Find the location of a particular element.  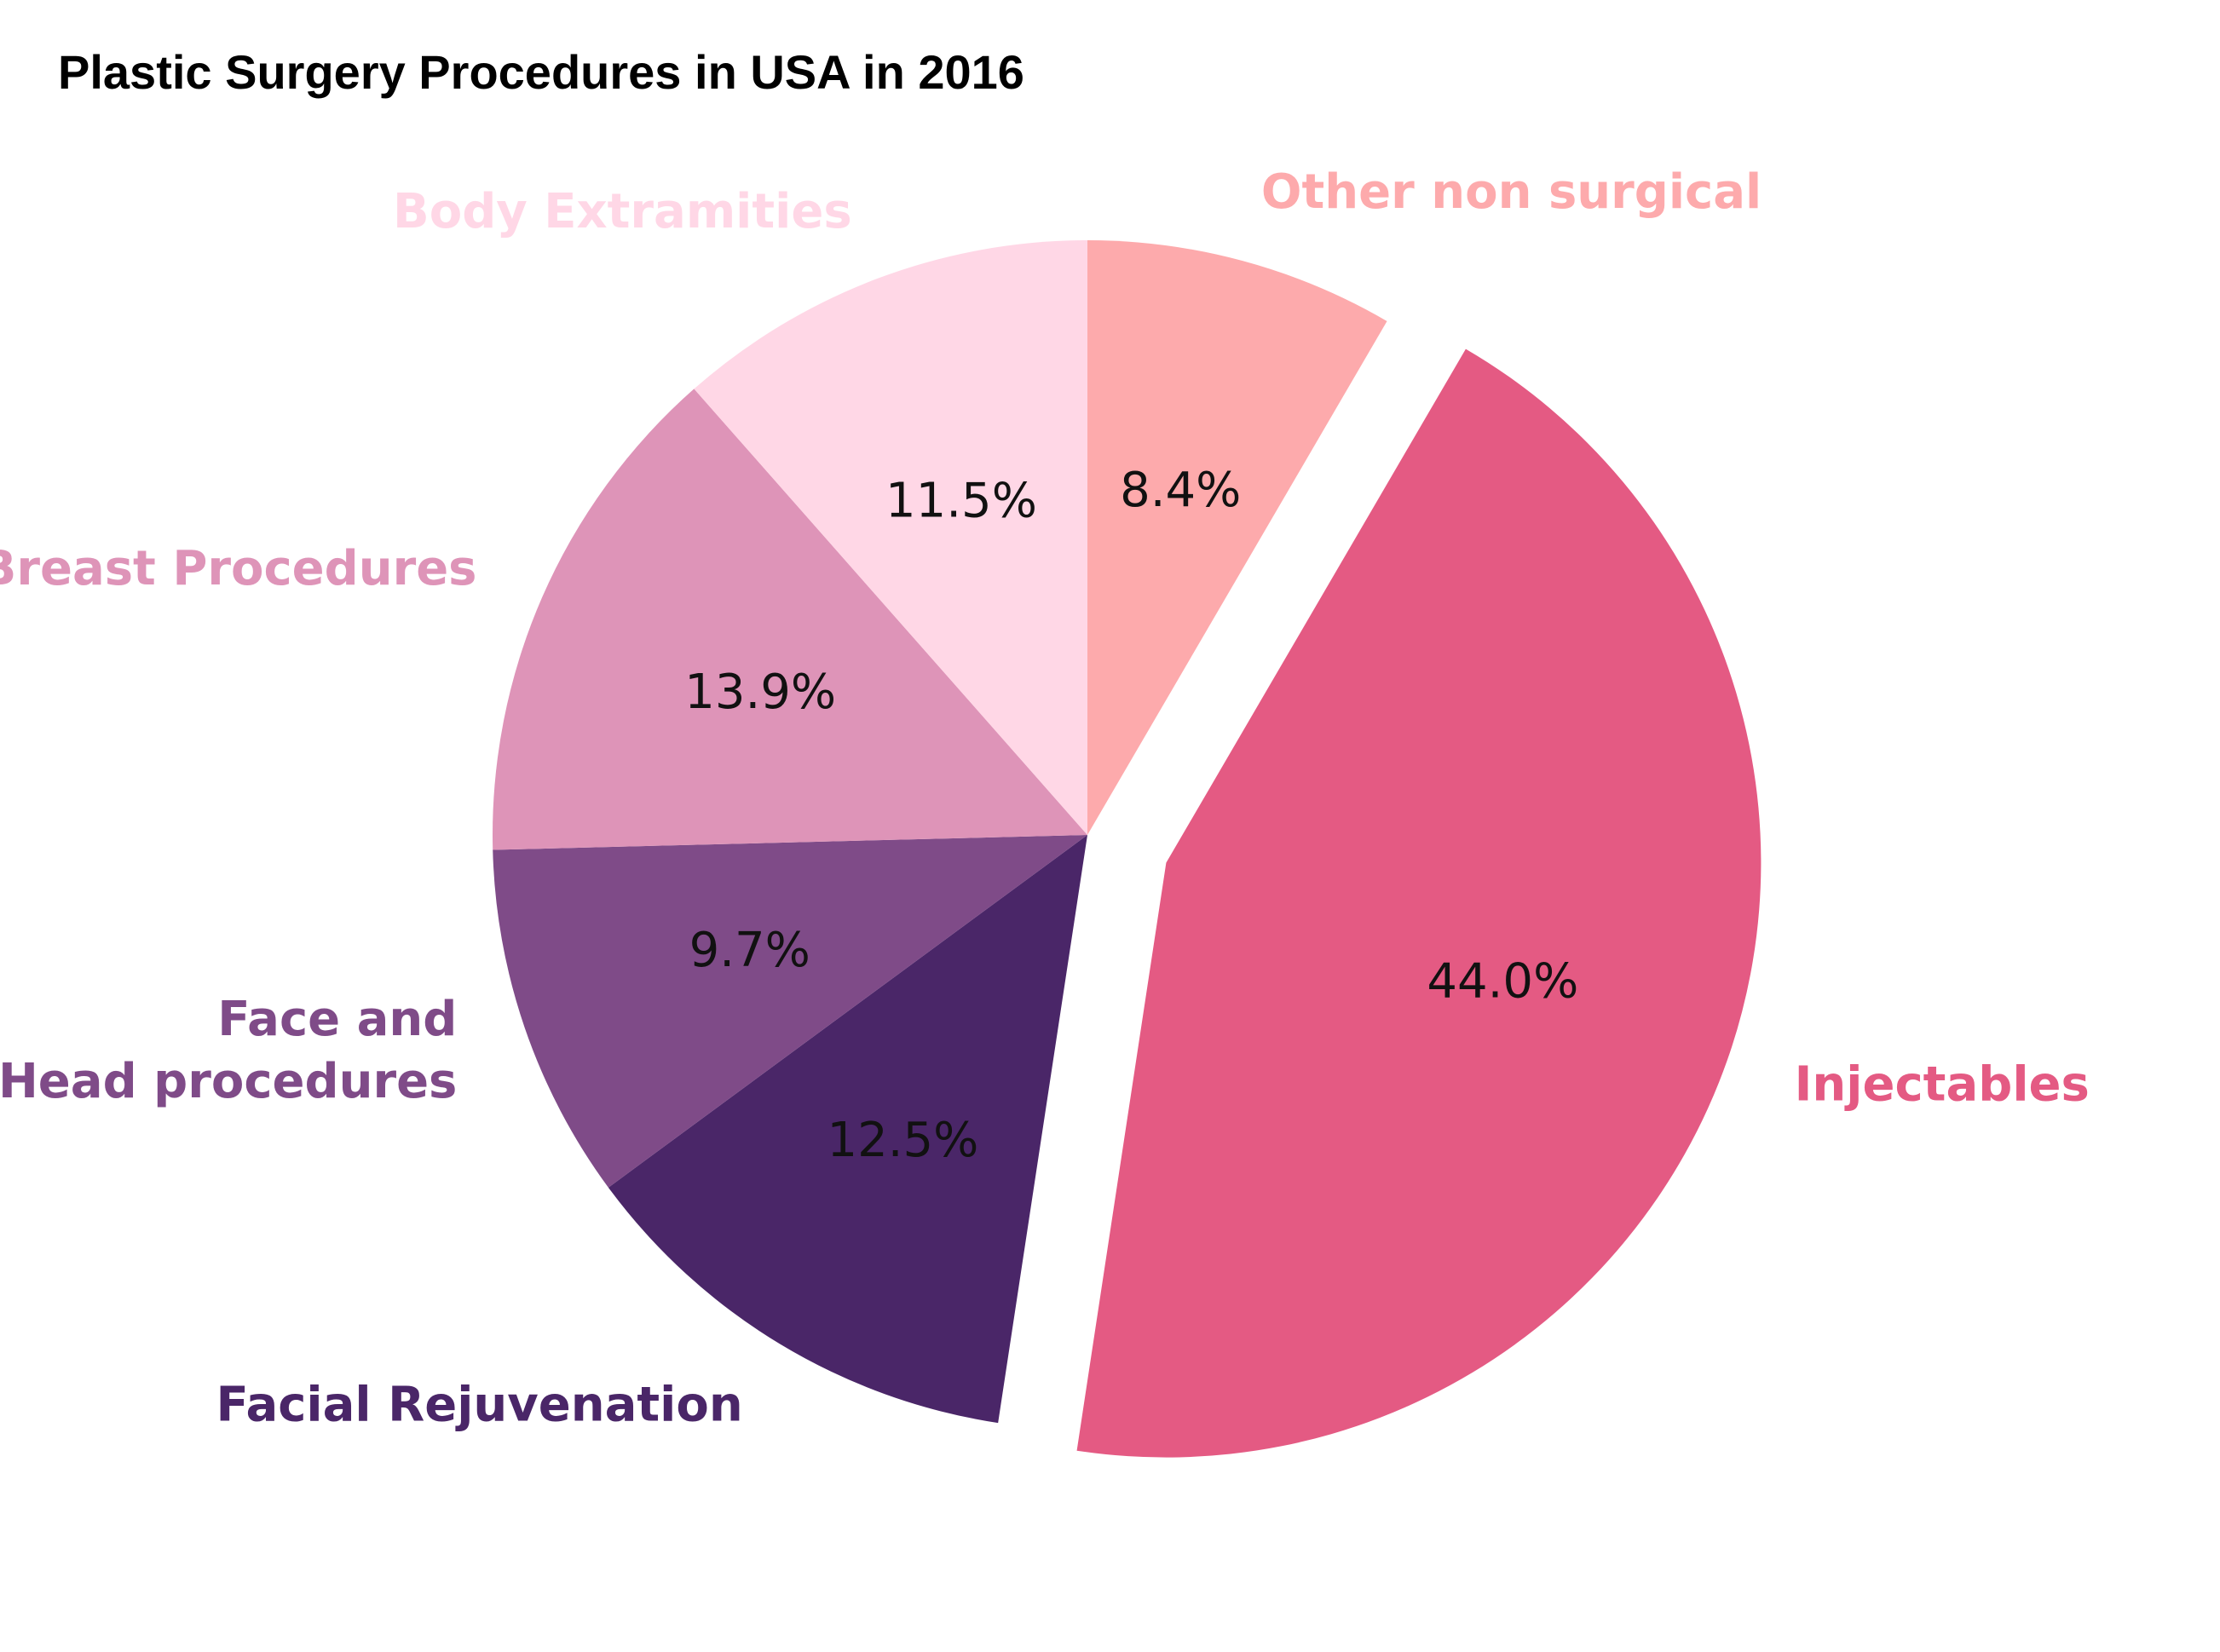

category-label-body-extramities: Body Extramities is located at coordinates (622, 211).